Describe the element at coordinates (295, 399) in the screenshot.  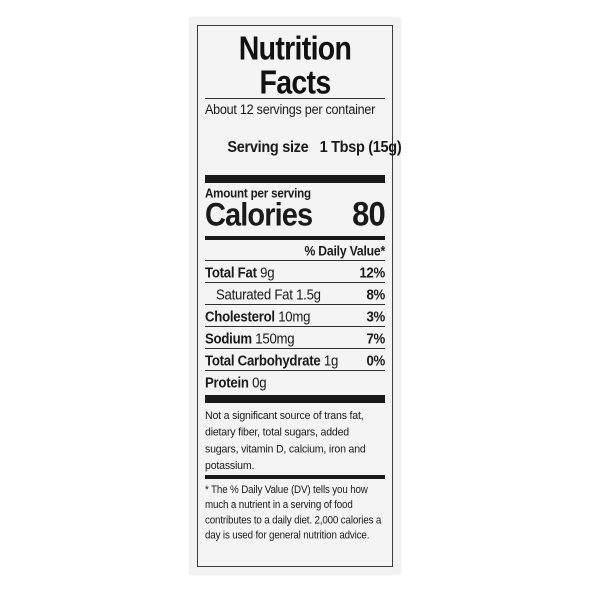
I see `protein-section-divider` at that location.